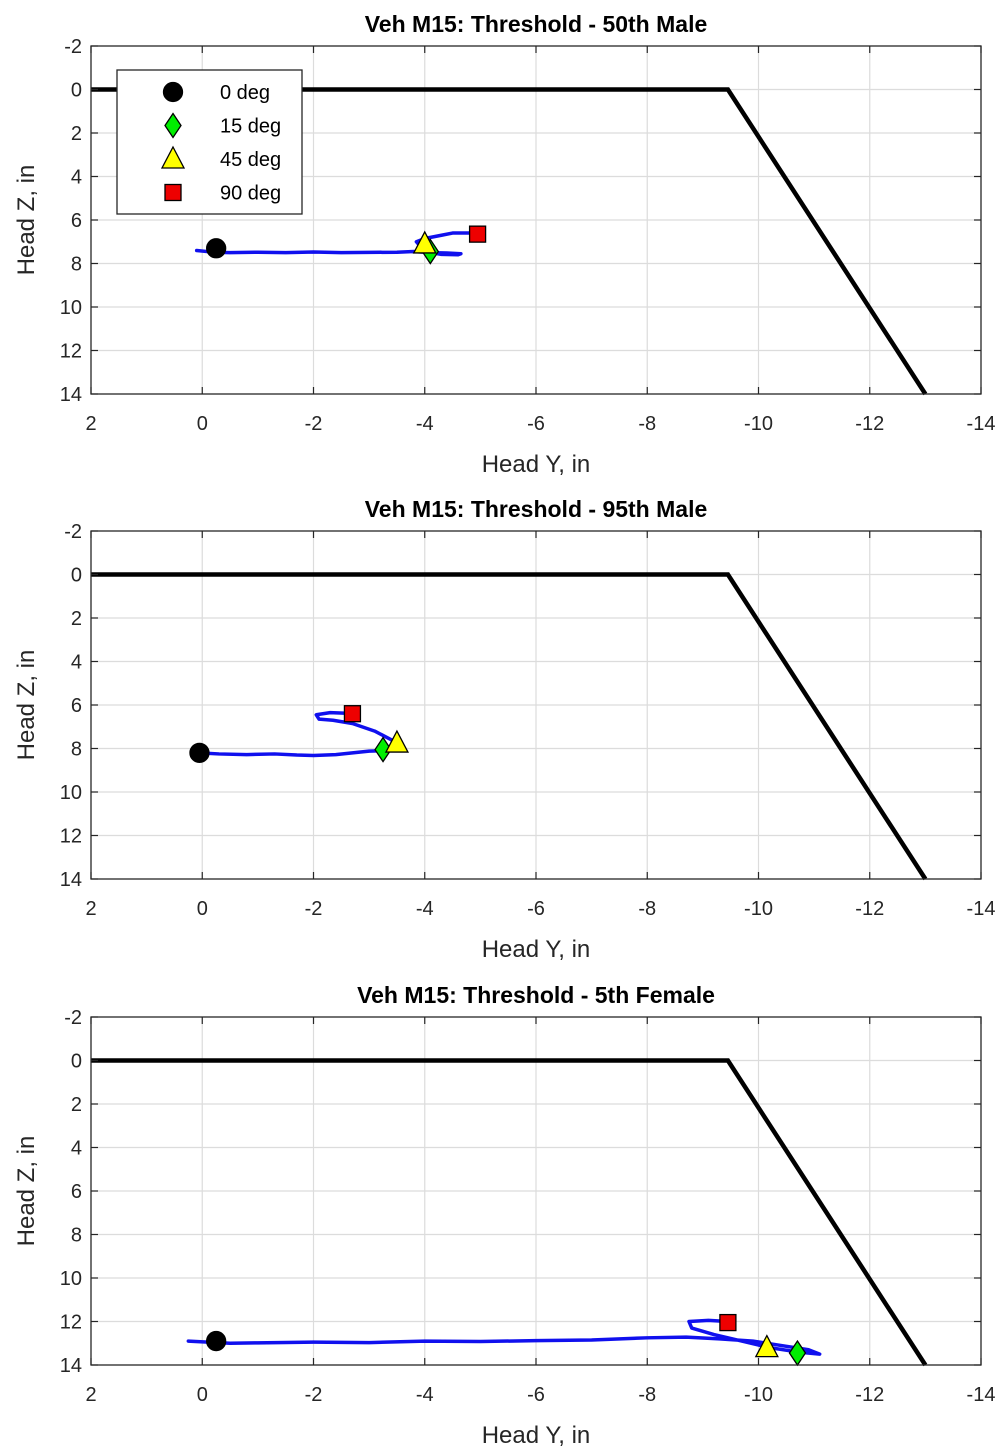 Image resolution: width=1005 pixels, height=1452 pixels. I want to click on legend-marker-0-deg, so click(173, 92).